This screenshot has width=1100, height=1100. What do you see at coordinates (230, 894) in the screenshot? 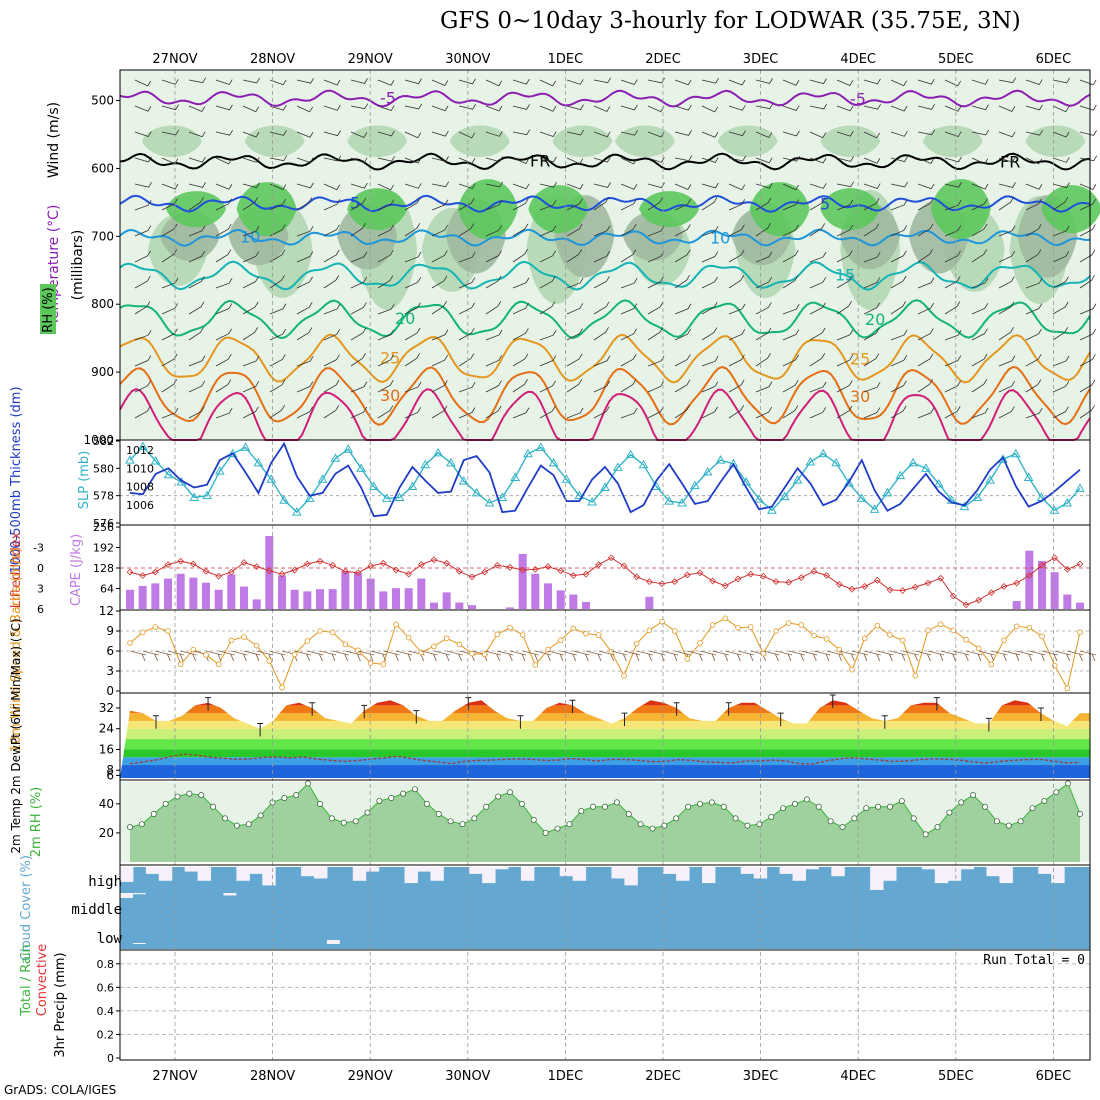
I see `middle-cloud-gap` at bounding box center [230, 894].